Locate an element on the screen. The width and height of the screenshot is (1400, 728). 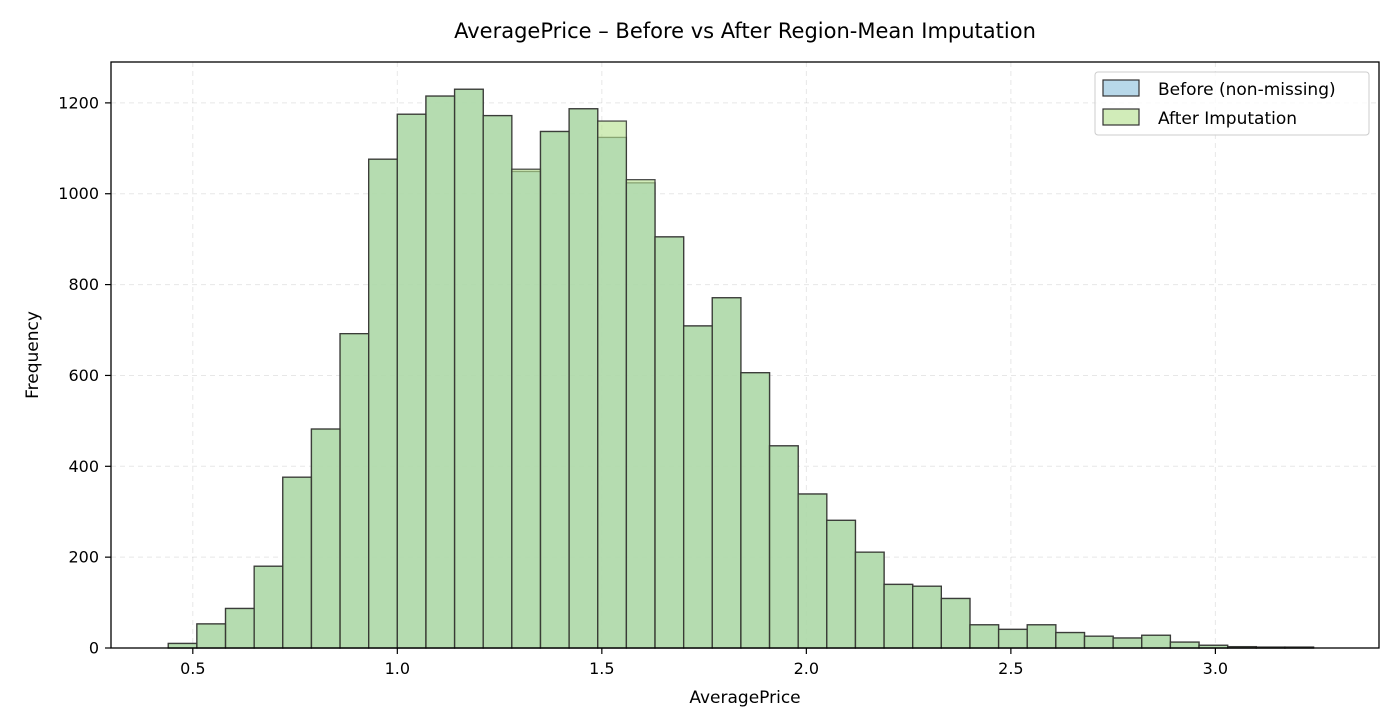
y-tick-label: 400 is located at coordinates (83, 466).